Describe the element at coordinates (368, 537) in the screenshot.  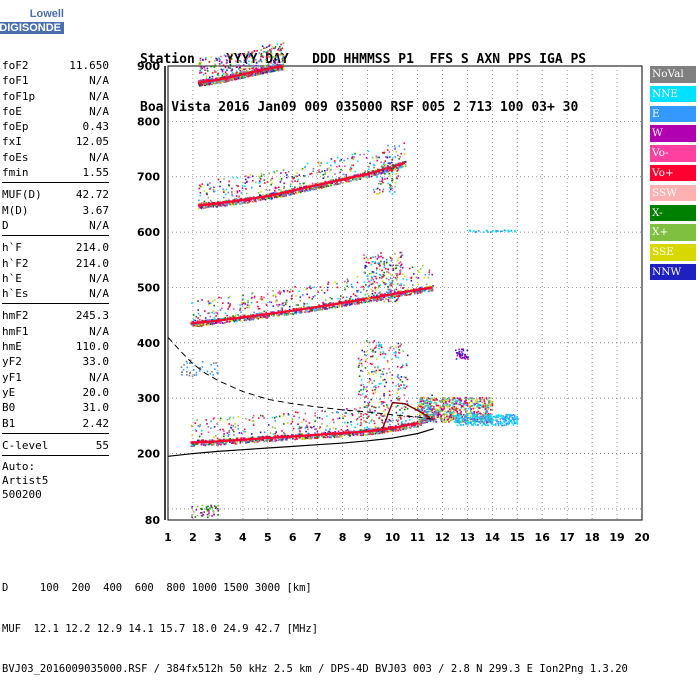
I see `x-tick-label: 9` at that location.